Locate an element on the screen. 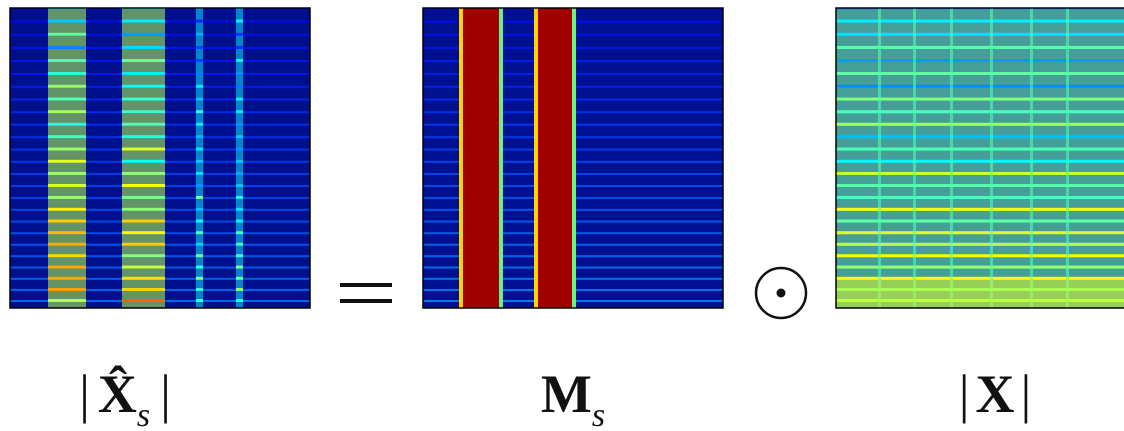  label-subscript: s is located at coordinates (143, 414).